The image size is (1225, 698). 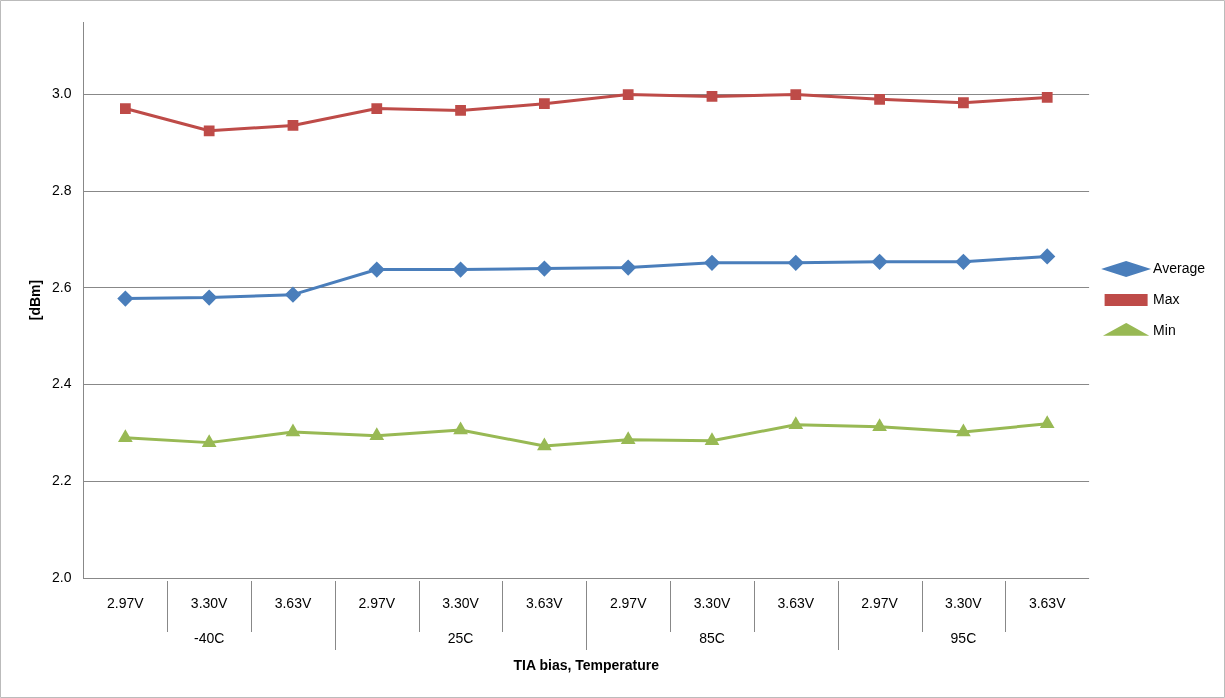 What do you see at coordinates (586, 664) in the screenshot?
I see `x-axis-title: TIA bias, Temperature` at bounding box center [586, 664].